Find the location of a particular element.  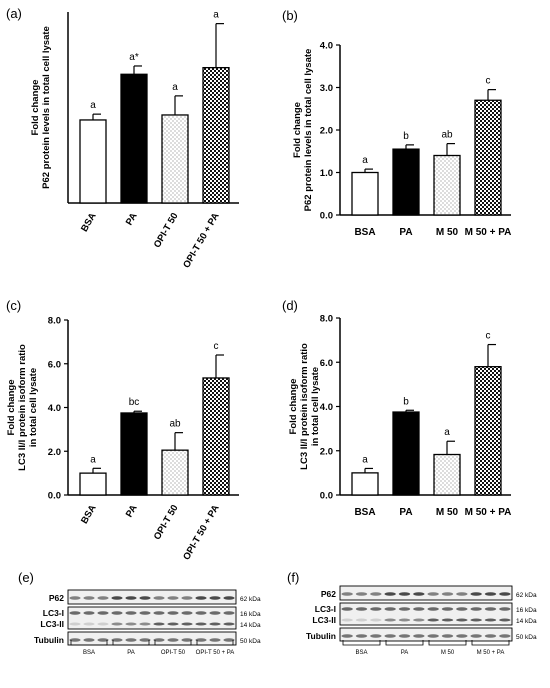

significance-letter: c is located at coordinates (488, 81).